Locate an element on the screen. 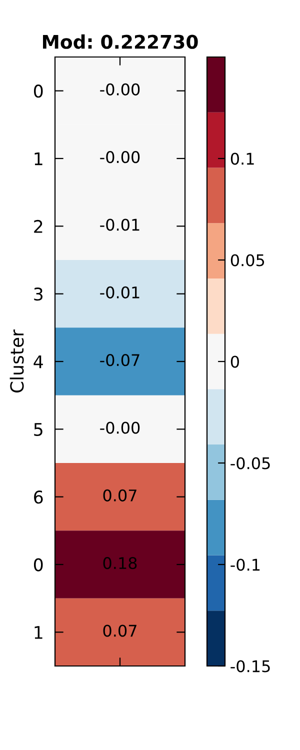 The image size is (300, 750). color-bar-label: -0.15 is located at coordinates (250, 666).